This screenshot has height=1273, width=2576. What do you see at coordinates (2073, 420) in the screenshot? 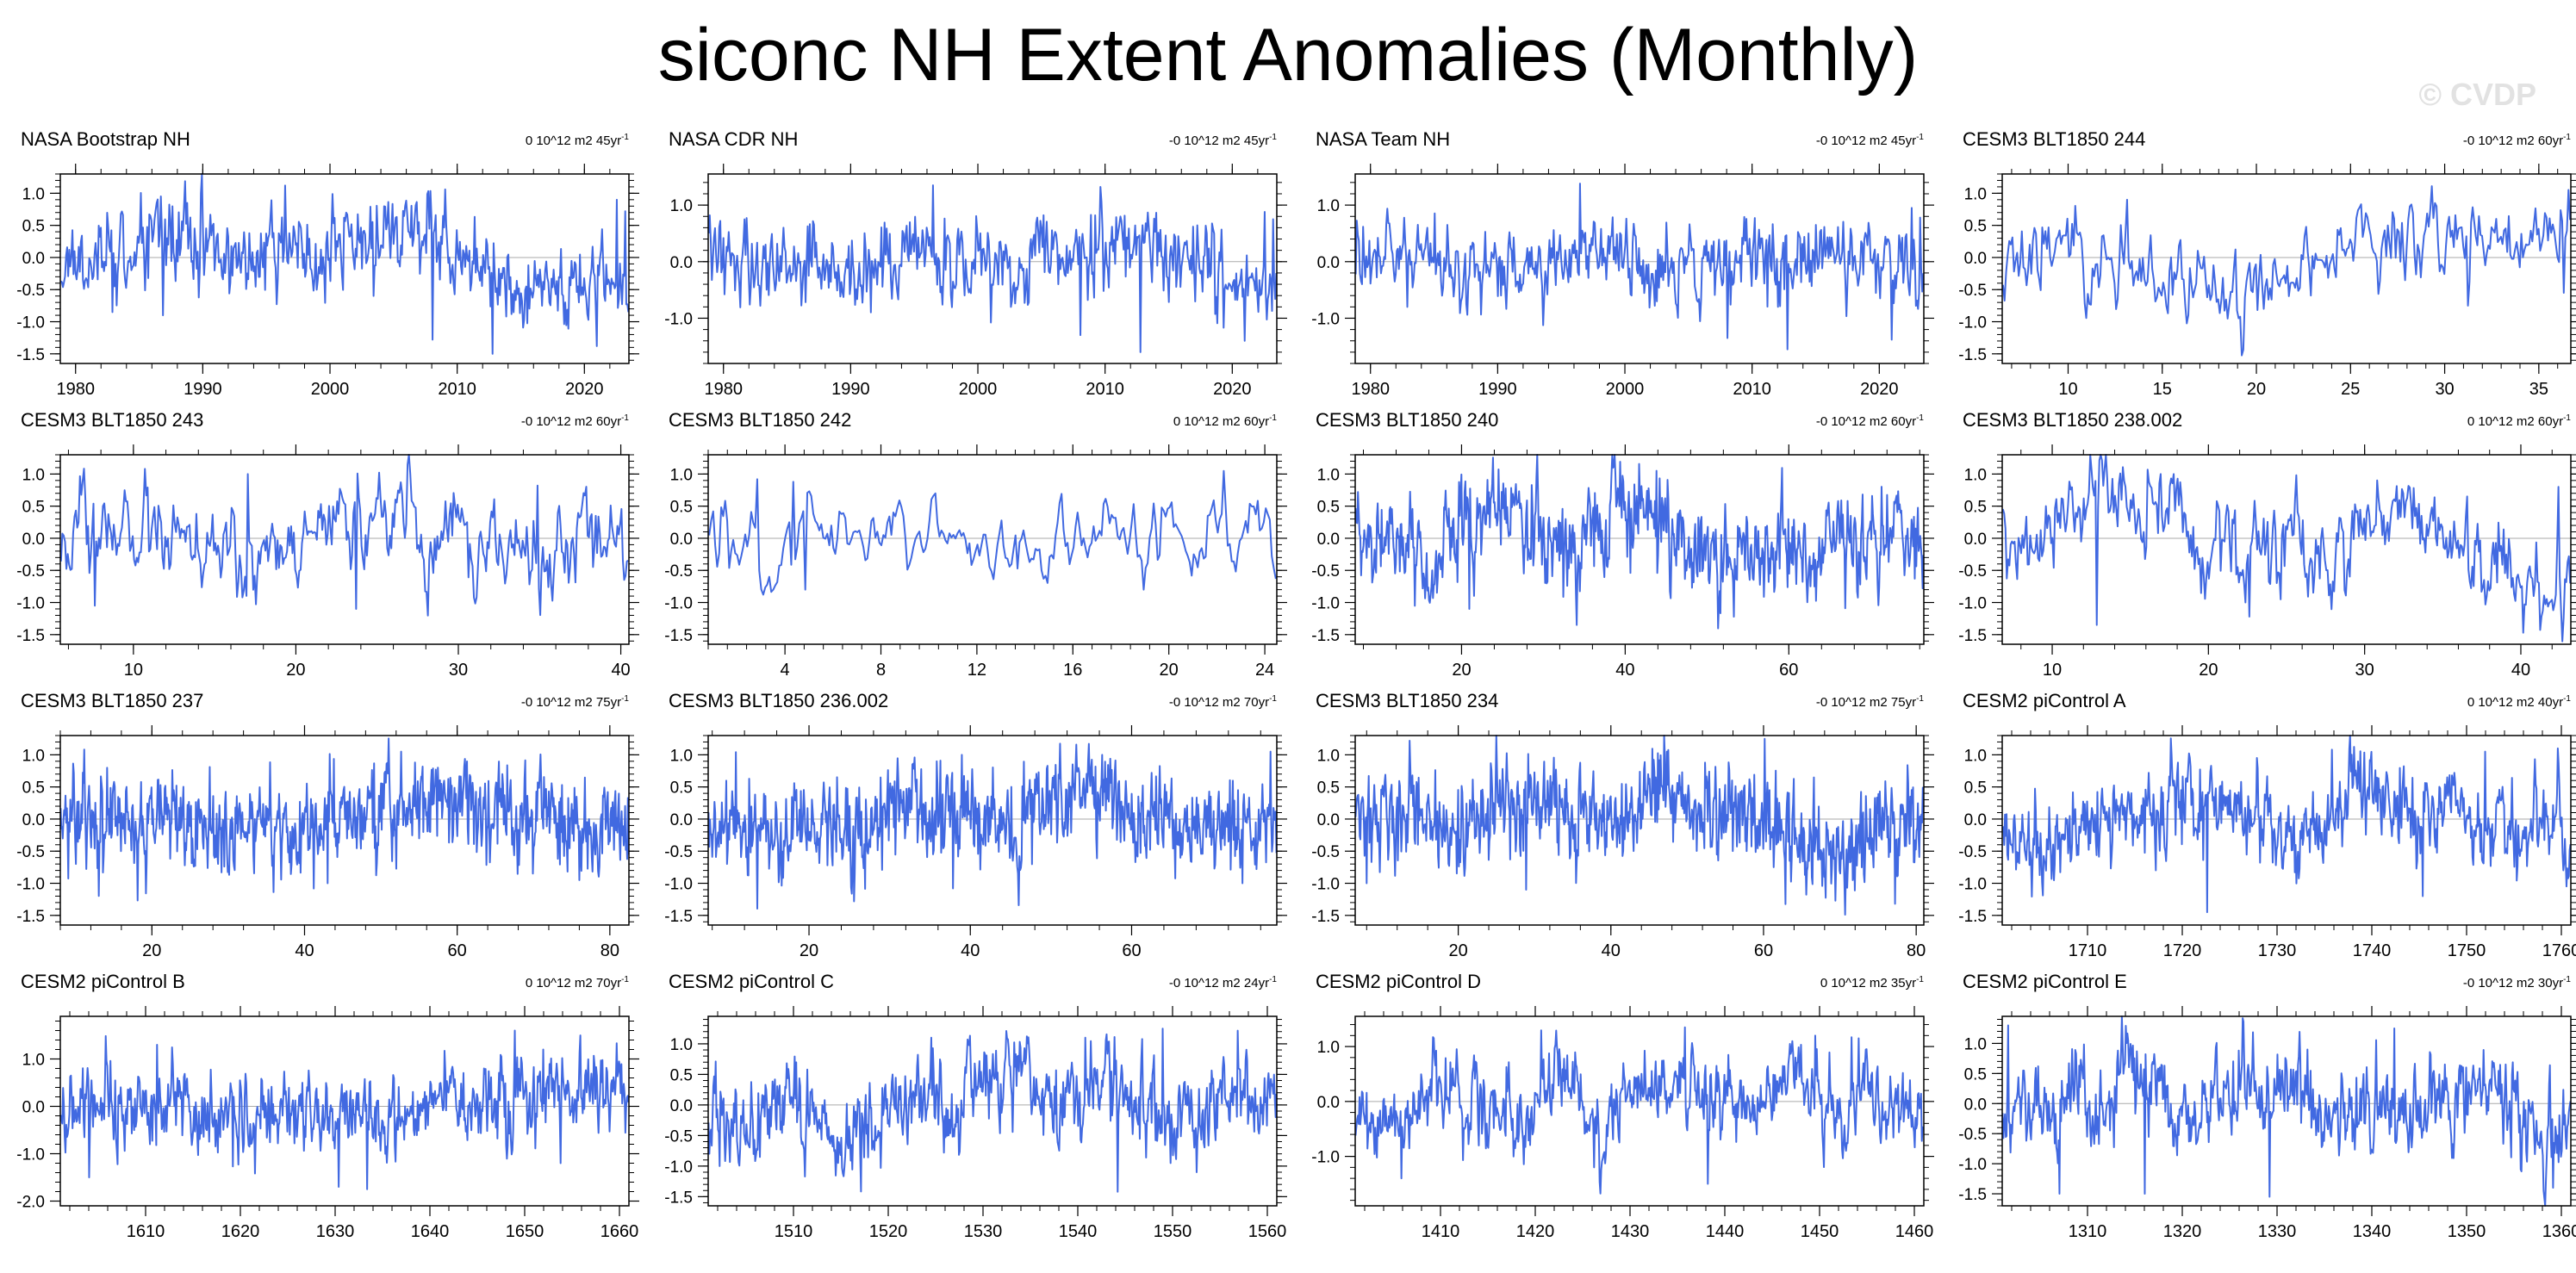
I see `panel-title: CESM3 BLT1850 238.002` at bounding box center [2073, 420].